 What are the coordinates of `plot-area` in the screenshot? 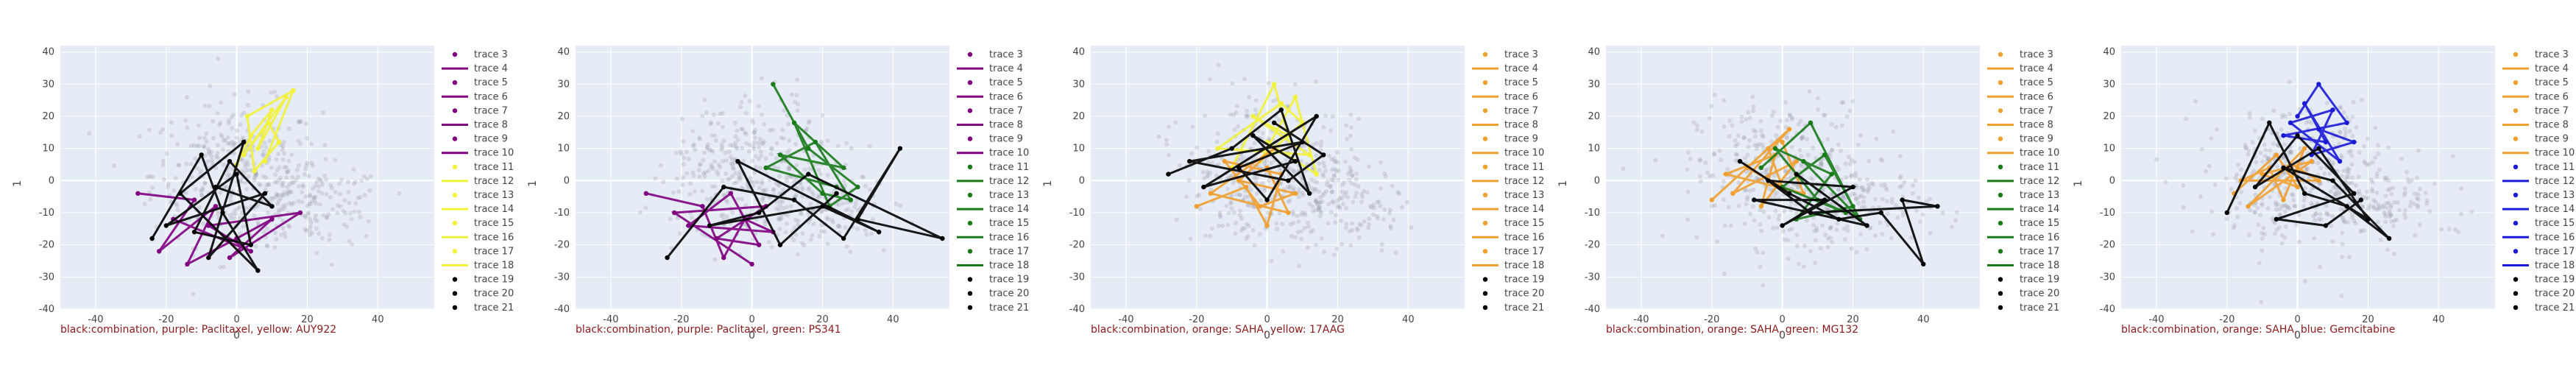 It's located at (247, 177).